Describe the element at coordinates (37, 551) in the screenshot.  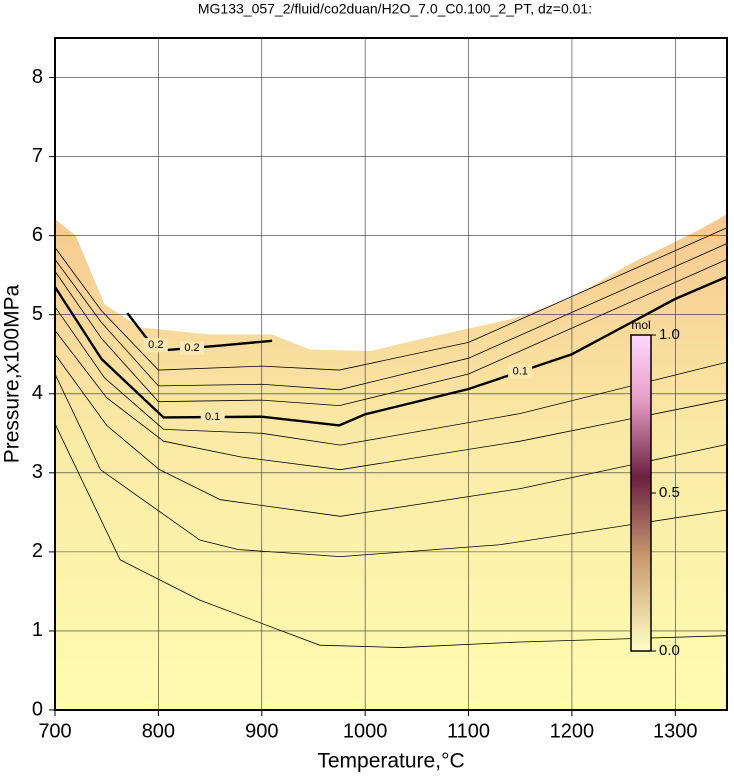
I see `y-tick-label: 2` at that location.